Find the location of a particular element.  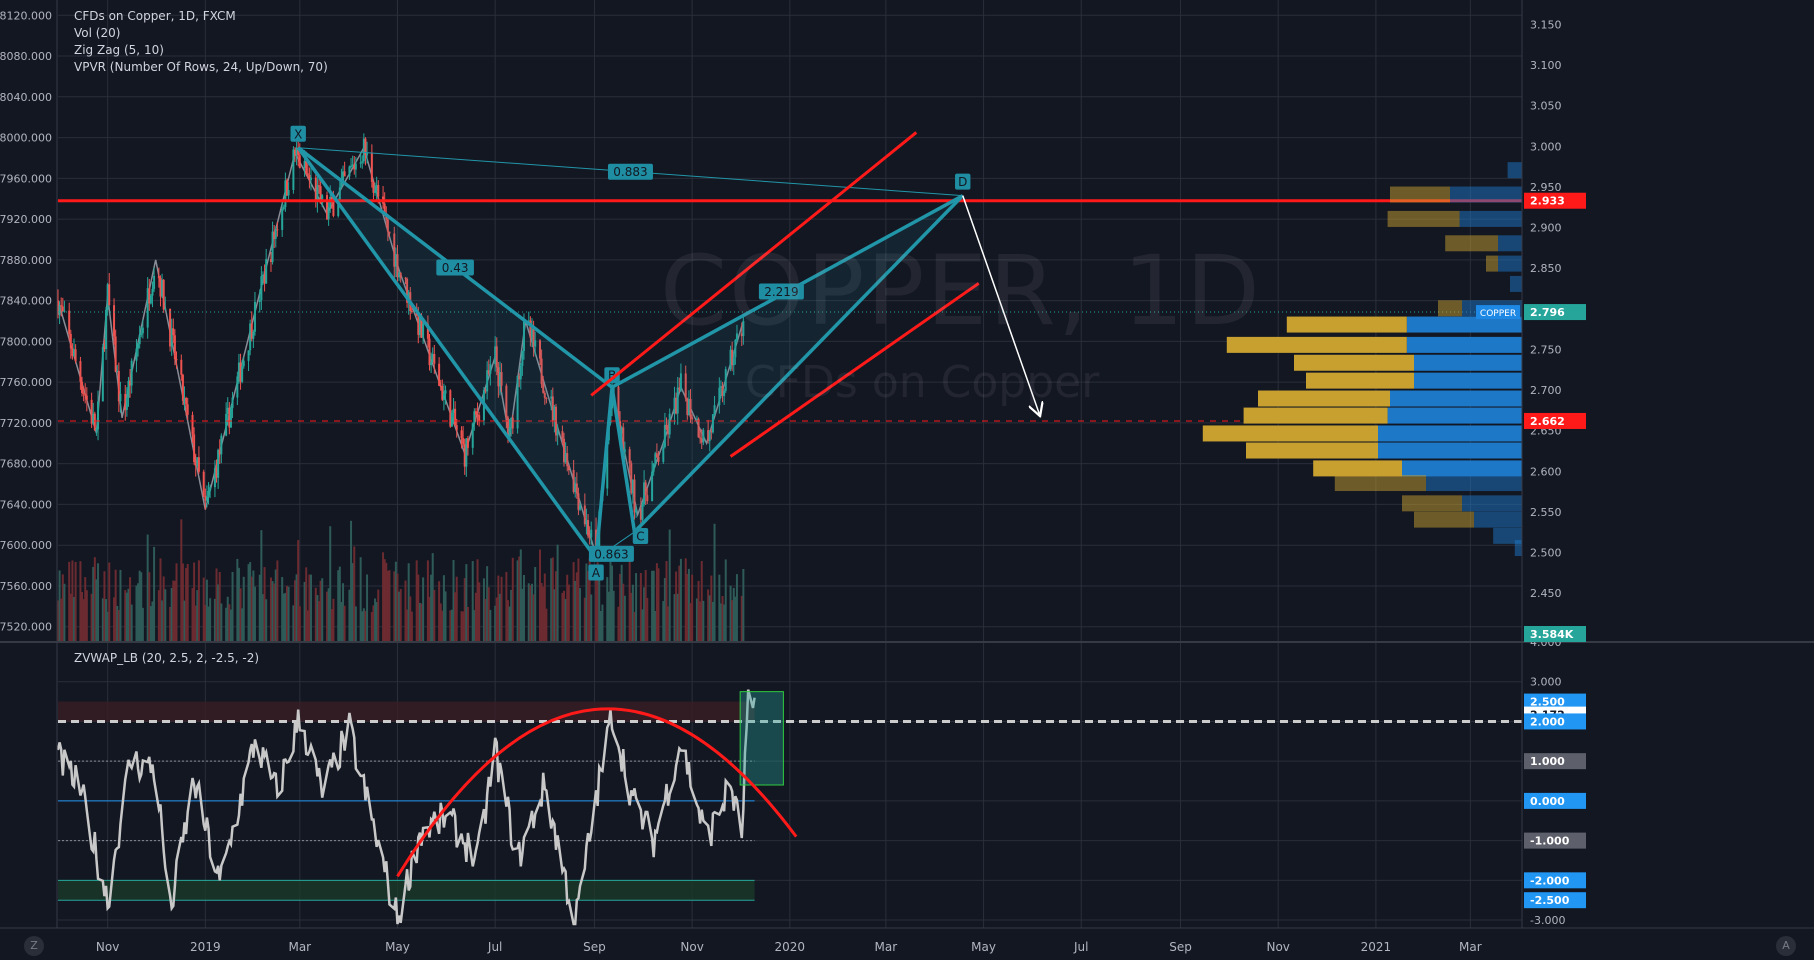

right-axis-tick: 2.750 is located at coordinates (1546, 349).